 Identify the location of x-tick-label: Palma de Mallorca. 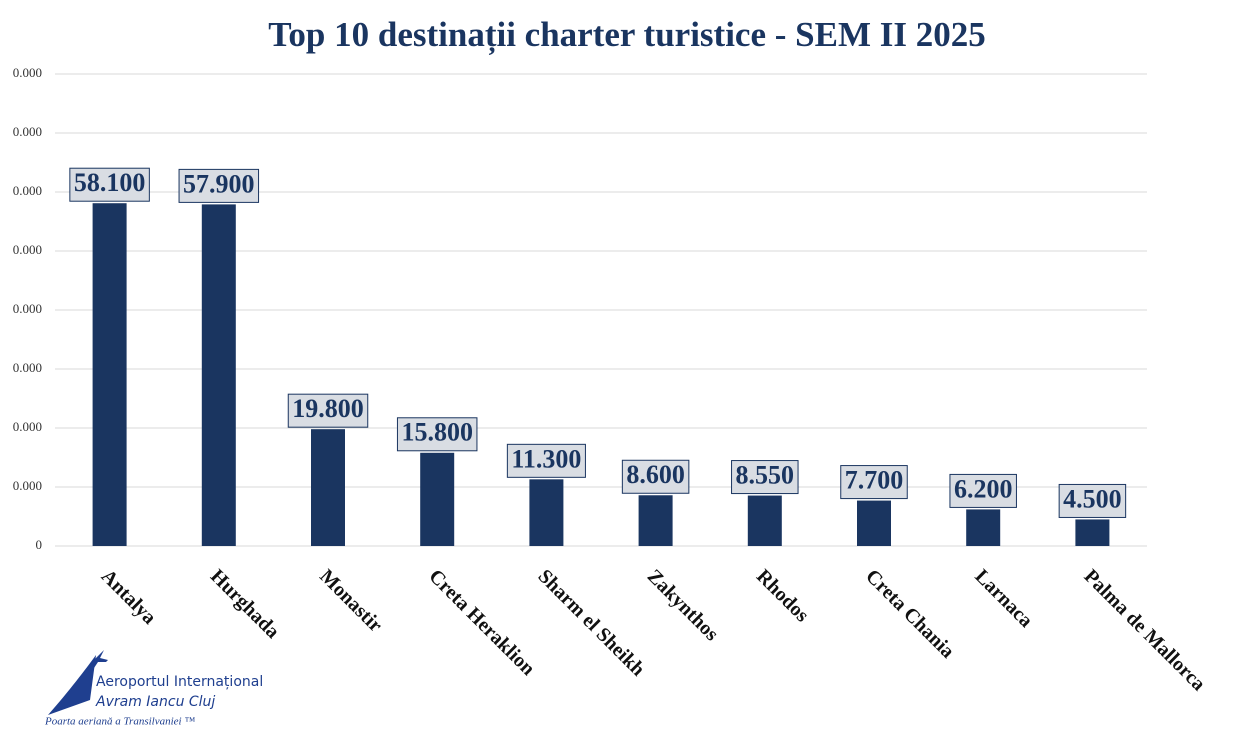
(1145, 630).